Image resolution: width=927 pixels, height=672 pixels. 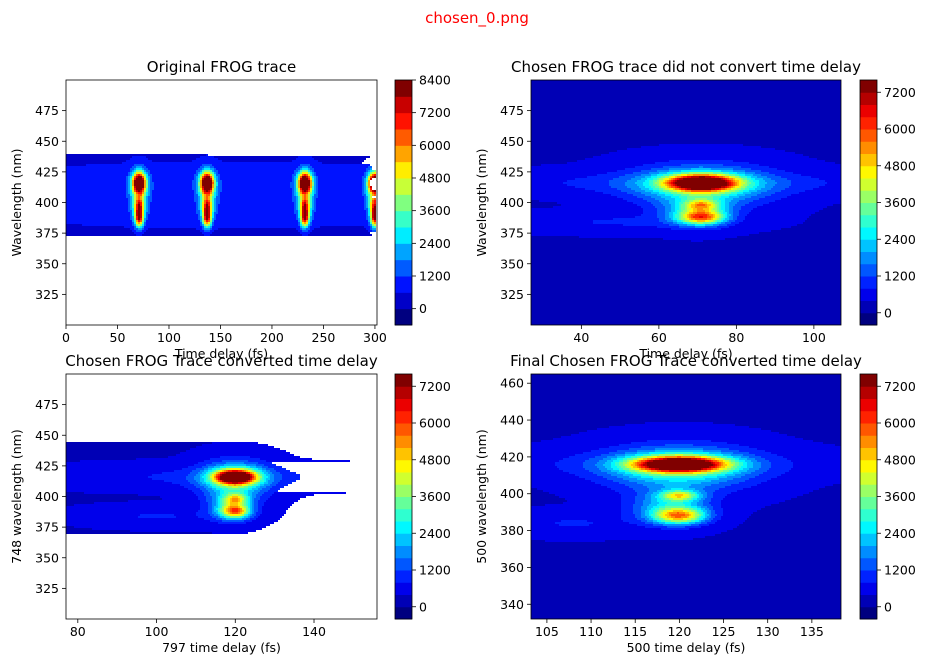 I want to click on x-axis-label: 797 time delay (fs), so click(x=221, y=647).